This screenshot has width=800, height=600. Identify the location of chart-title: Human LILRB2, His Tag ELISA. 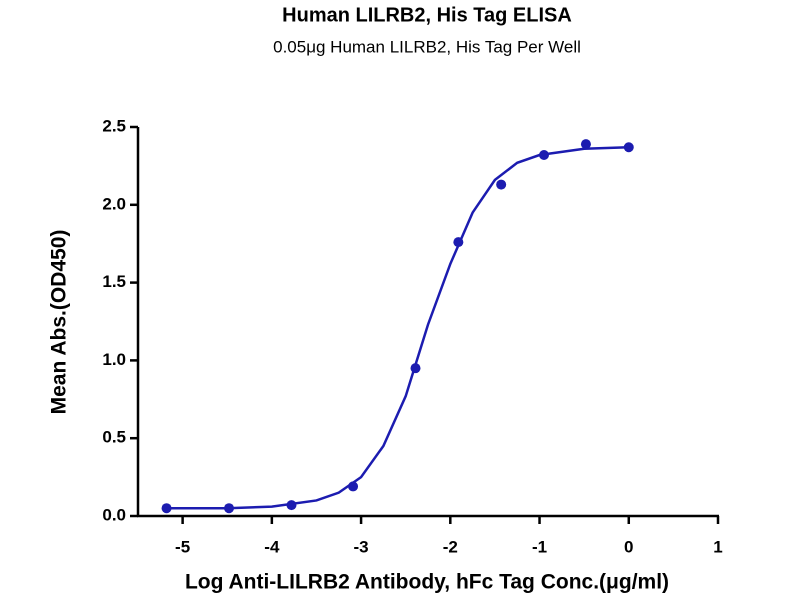
(427, 15).